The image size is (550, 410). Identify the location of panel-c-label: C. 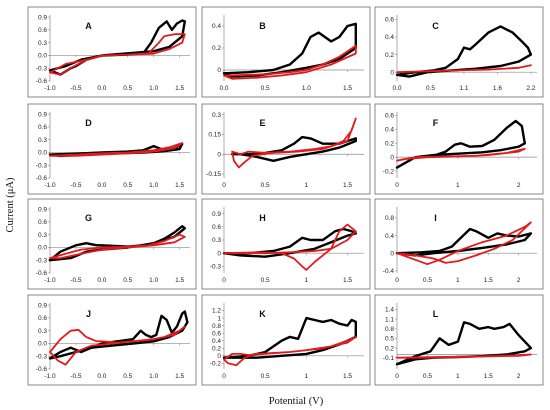
(435, 26).